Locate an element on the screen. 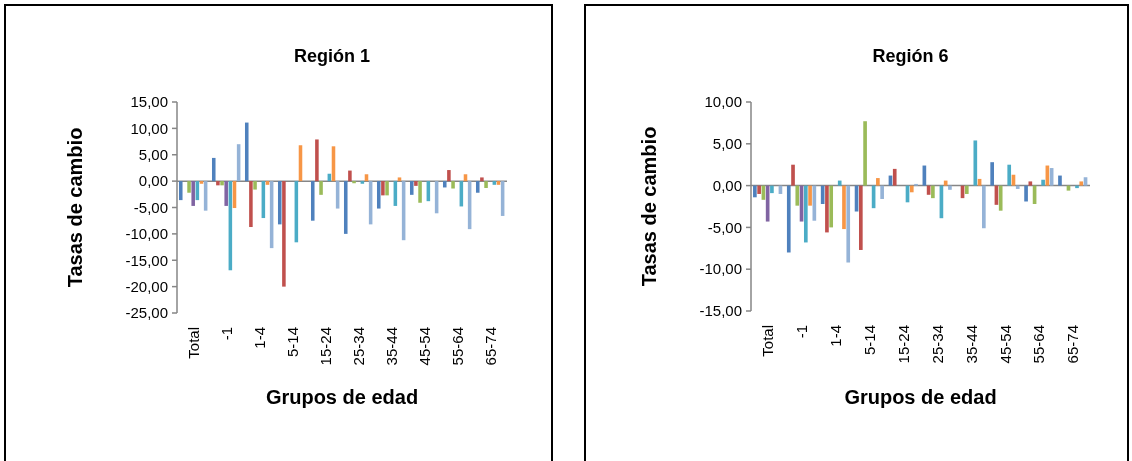  y-tick-label: 10,00 is located at coordinates (723, 102).